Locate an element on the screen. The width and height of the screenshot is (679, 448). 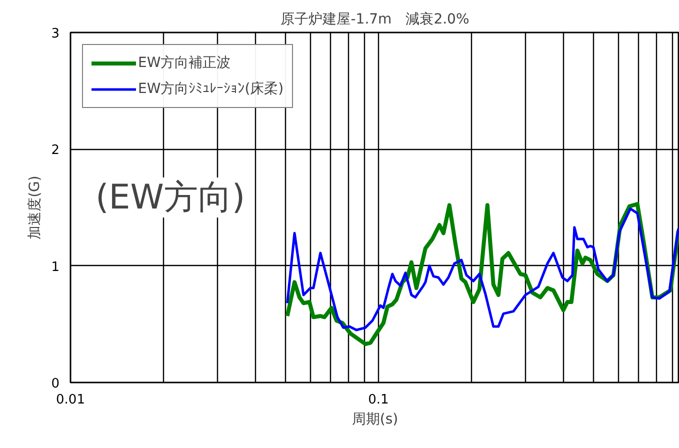
x-tick-label: 0.1 is located at coordinates (378, 400).